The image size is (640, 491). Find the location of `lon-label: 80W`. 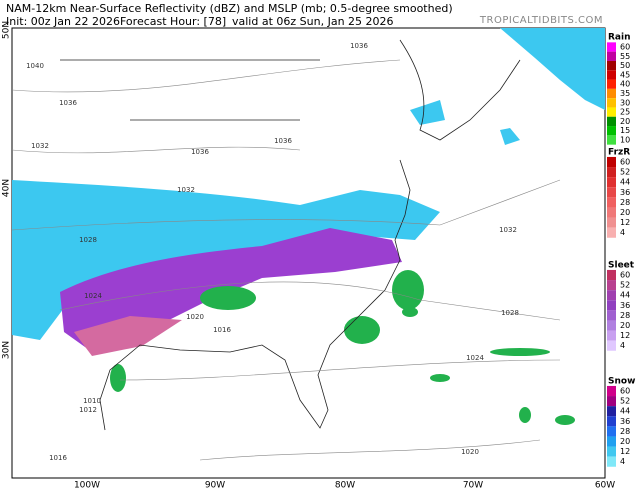

lon-label: 80W is located at coordinates (345, 486).